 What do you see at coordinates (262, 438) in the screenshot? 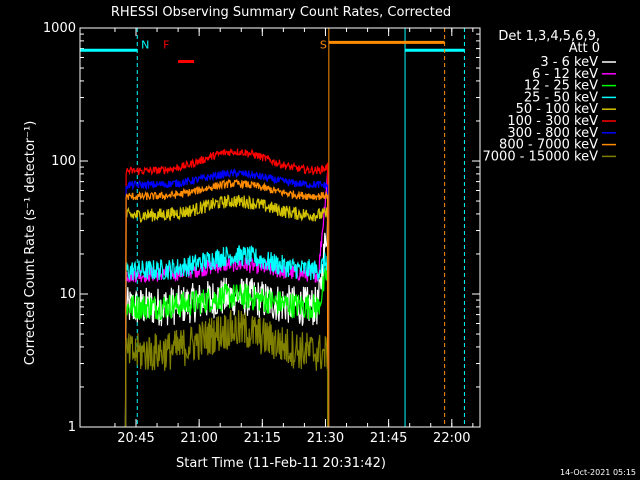
I see `x-tick-label: 21:15` at bounding box center [262, 438].